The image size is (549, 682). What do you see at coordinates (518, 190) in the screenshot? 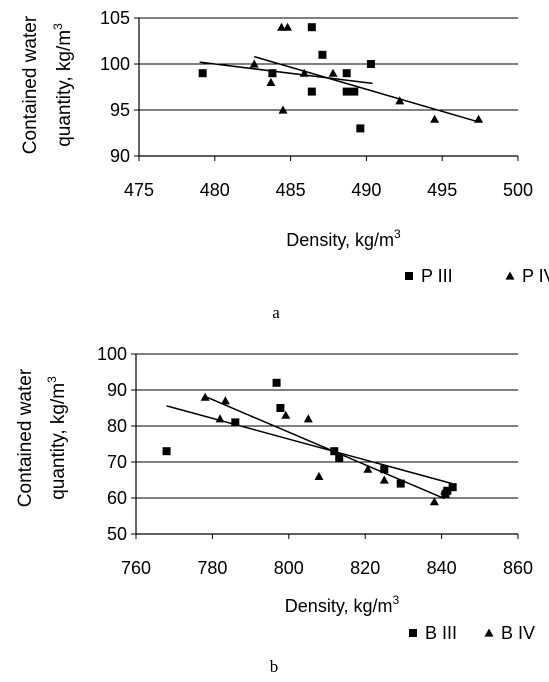
I see `x-tick-label: 500` at bounding box center [518, 190].